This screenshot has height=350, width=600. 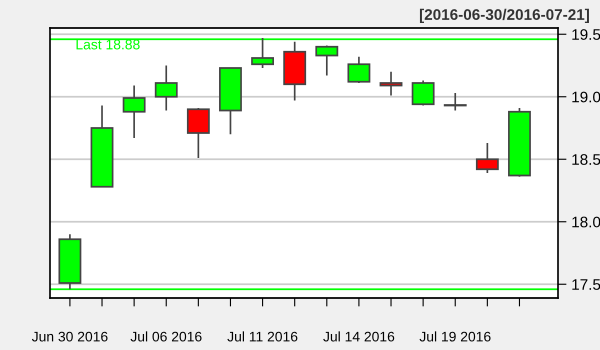 What do you see at coordinates (108, 45) in the screenshot?
I see `ref-line-label: Last 18.88` at bounding box center [108, 45].